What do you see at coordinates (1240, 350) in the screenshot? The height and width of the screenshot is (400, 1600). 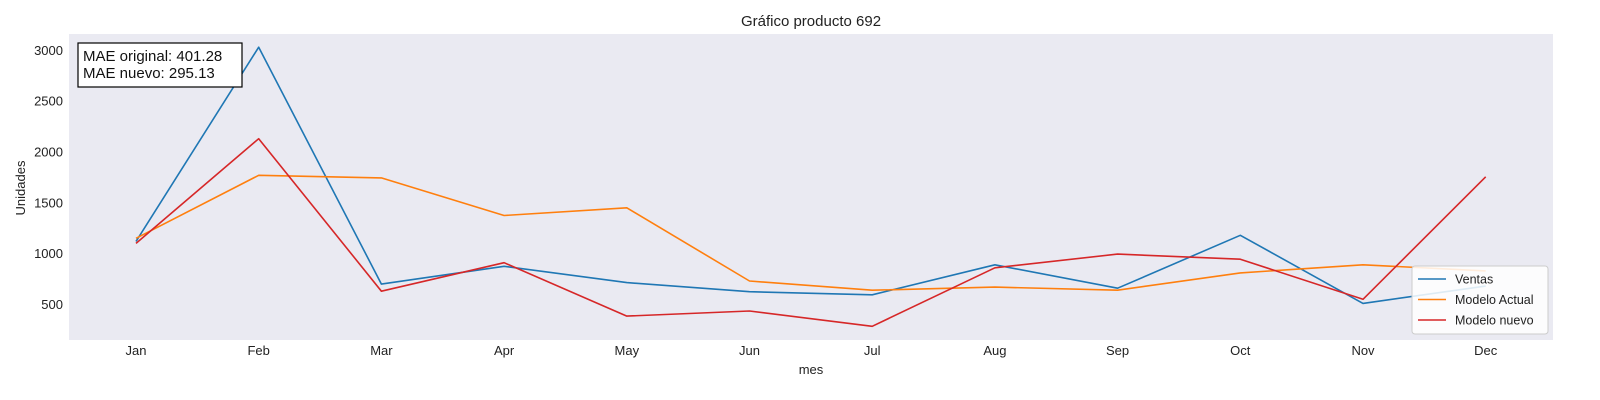 I see `x-tick-label-oct: Oct` at bounding box center [1240, 350].